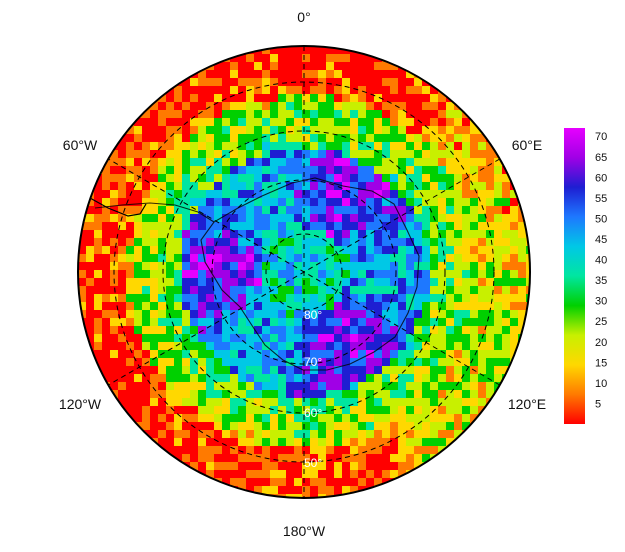 This screenshot has width=625, height=552. Describe the element at coordinates (527, 404) in the screenshot. I see `longitude-label-120e: 120°E` at that location.